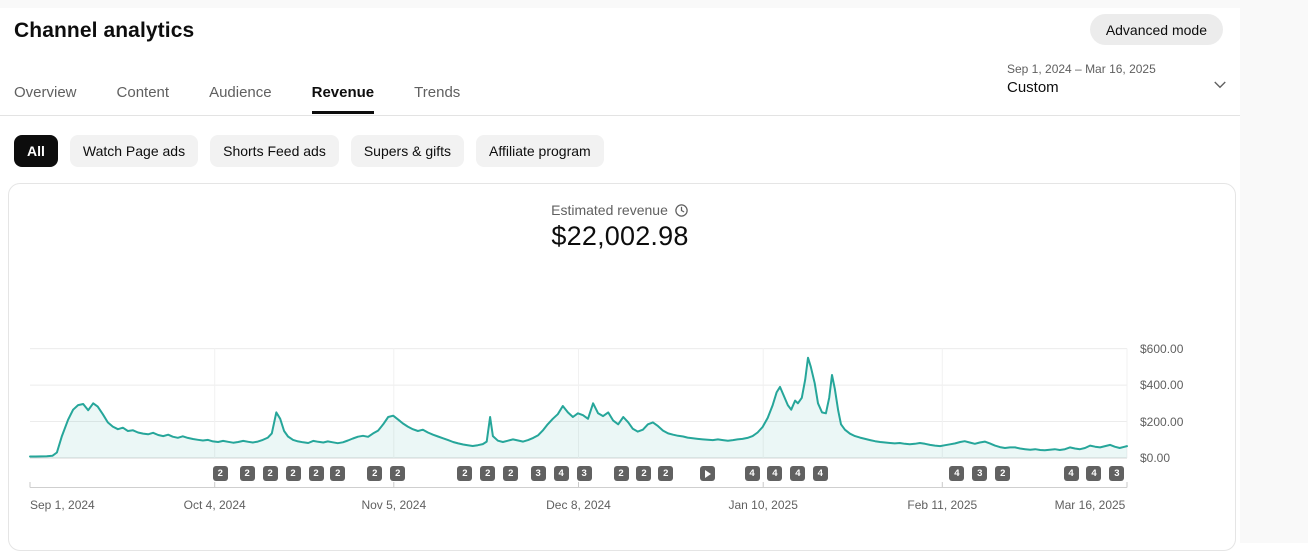 This screenshot has width=1308, height=551. I want to click on x-axis-label: Oct 4, 2024, so click(214, 505).